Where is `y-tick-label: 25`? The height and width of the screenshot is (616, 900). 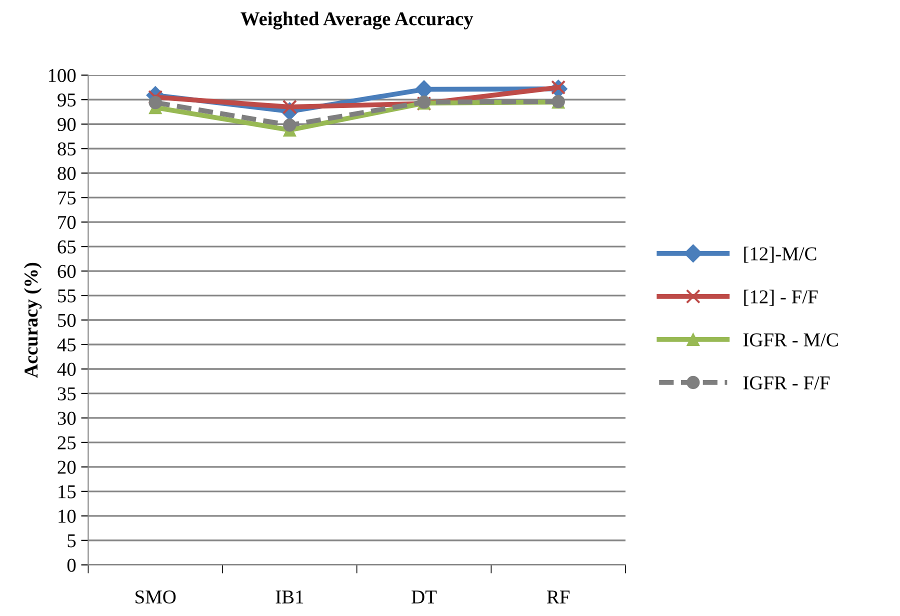 y-tick-label: 25 is located at coordinates (67, 443).